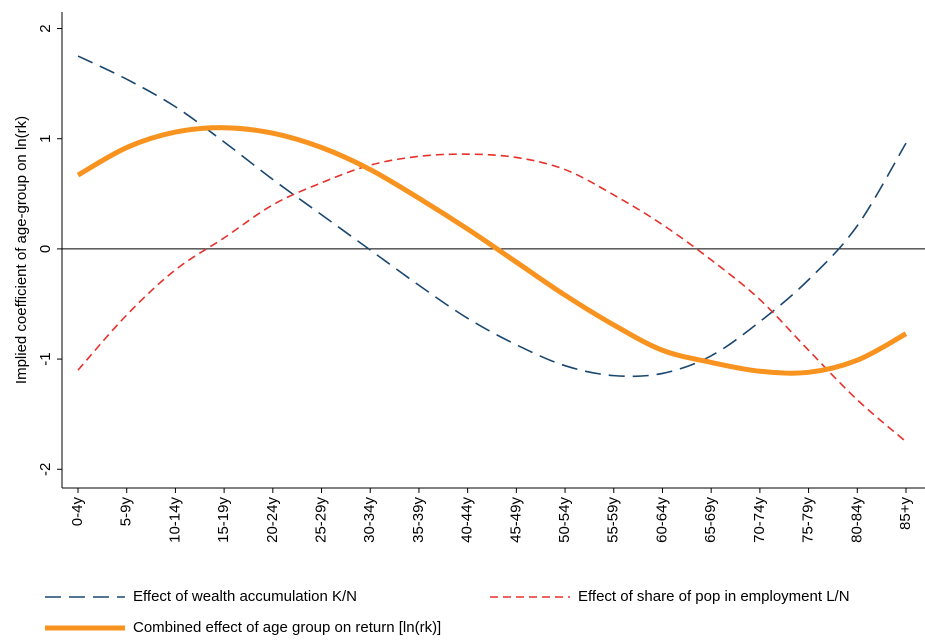 Image resolution: width=925 pixels, height=642 pixels. What do you see at coordinates (856, 520) in the screenshot?
I see `x-tick-label: 80-84y` at bounding box center [856, 520].